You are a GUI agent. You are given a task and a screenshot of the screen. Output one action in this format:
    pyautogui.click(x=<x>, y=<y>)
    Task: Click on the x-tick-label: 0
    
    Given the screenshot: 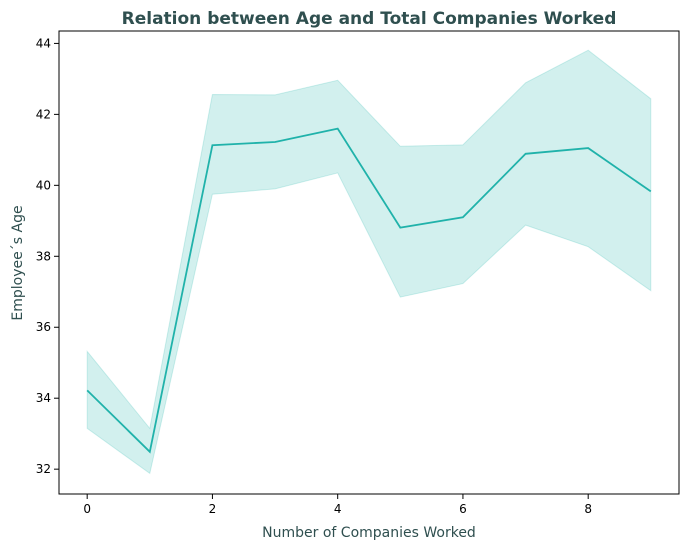 What is the action you would take?
    pyautogui.click(x=87, y=509)
    